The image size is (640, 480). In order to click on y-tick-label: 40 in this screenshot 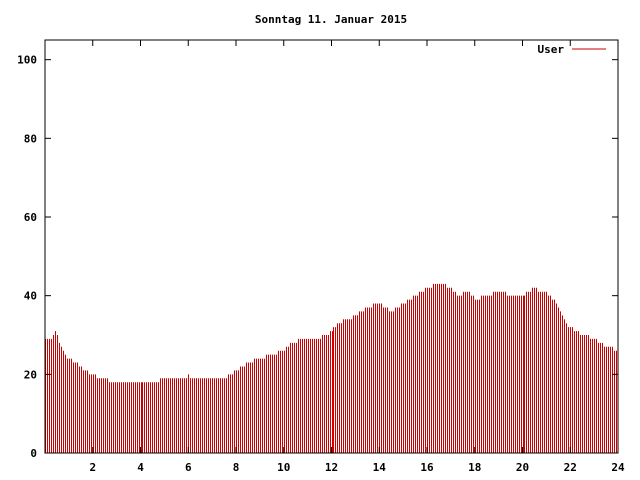, I will do `click(30, 296)`.